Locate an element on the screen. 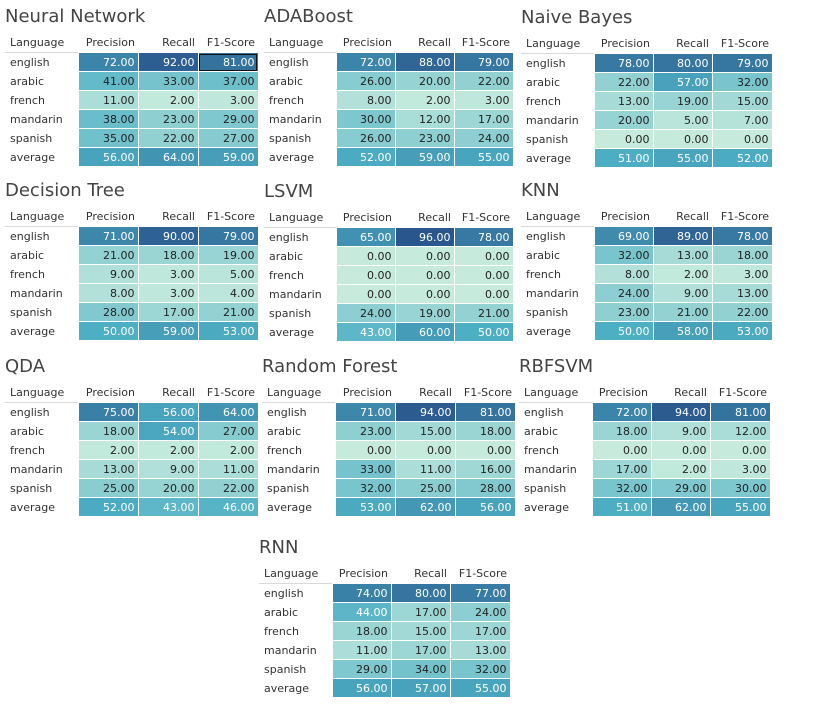 The width and height of the screenshot is (818, 722). heat-cell-precision: 13.00 is located at coordinates (623, 101).